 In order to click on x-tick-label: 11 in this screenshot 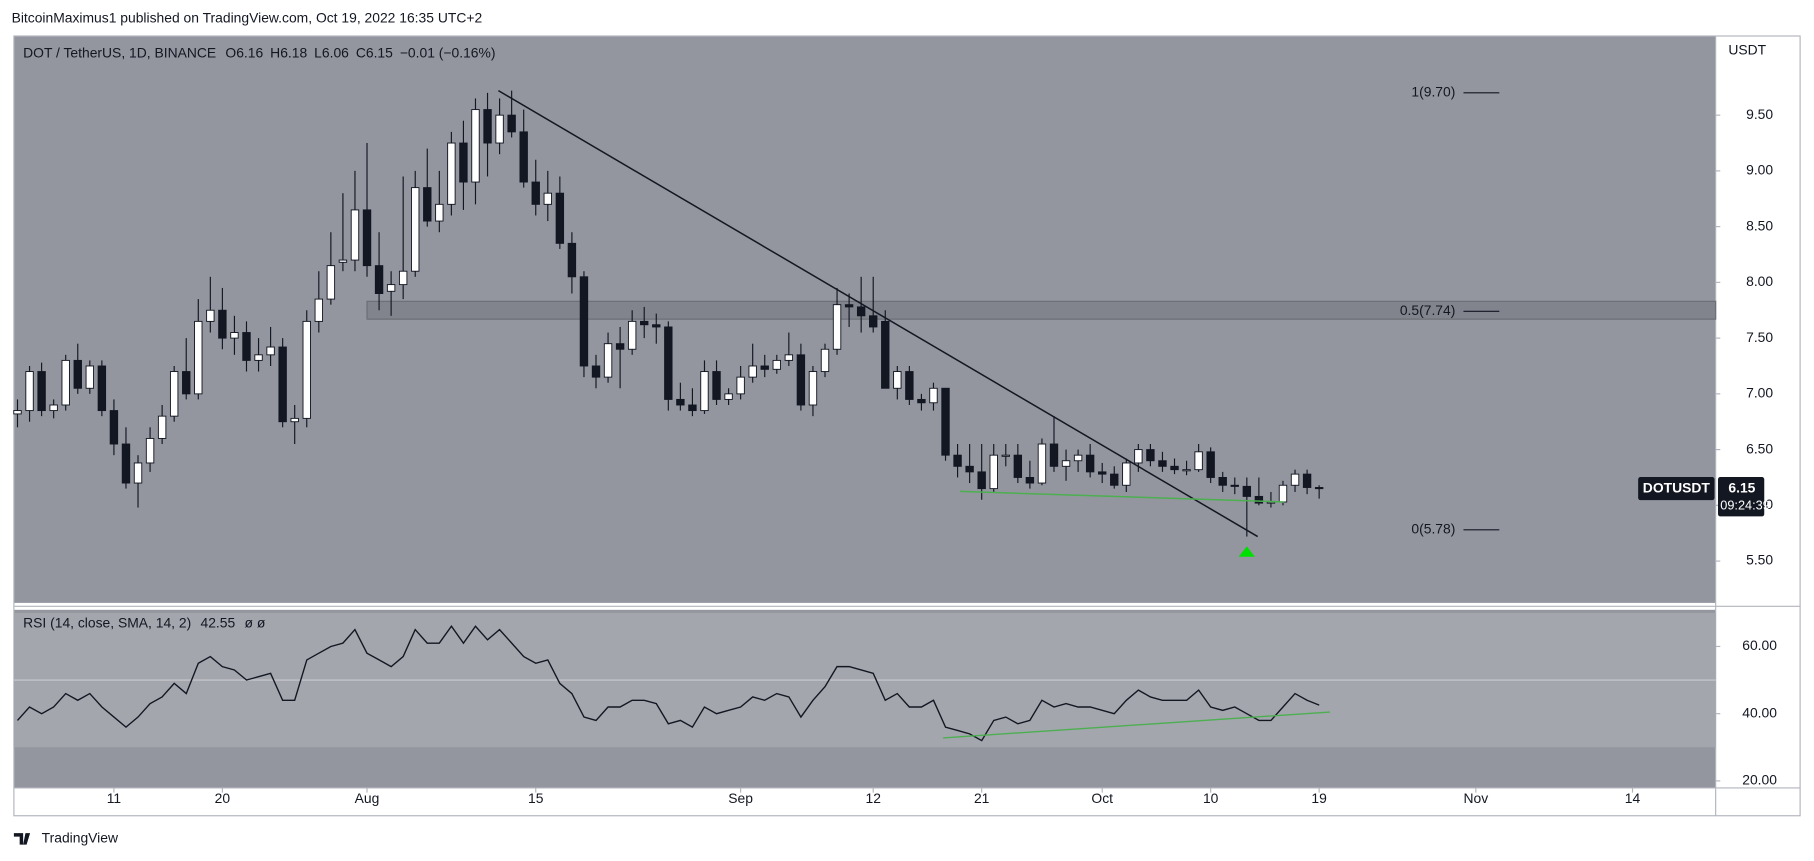, I will do `click(114, 798)`.